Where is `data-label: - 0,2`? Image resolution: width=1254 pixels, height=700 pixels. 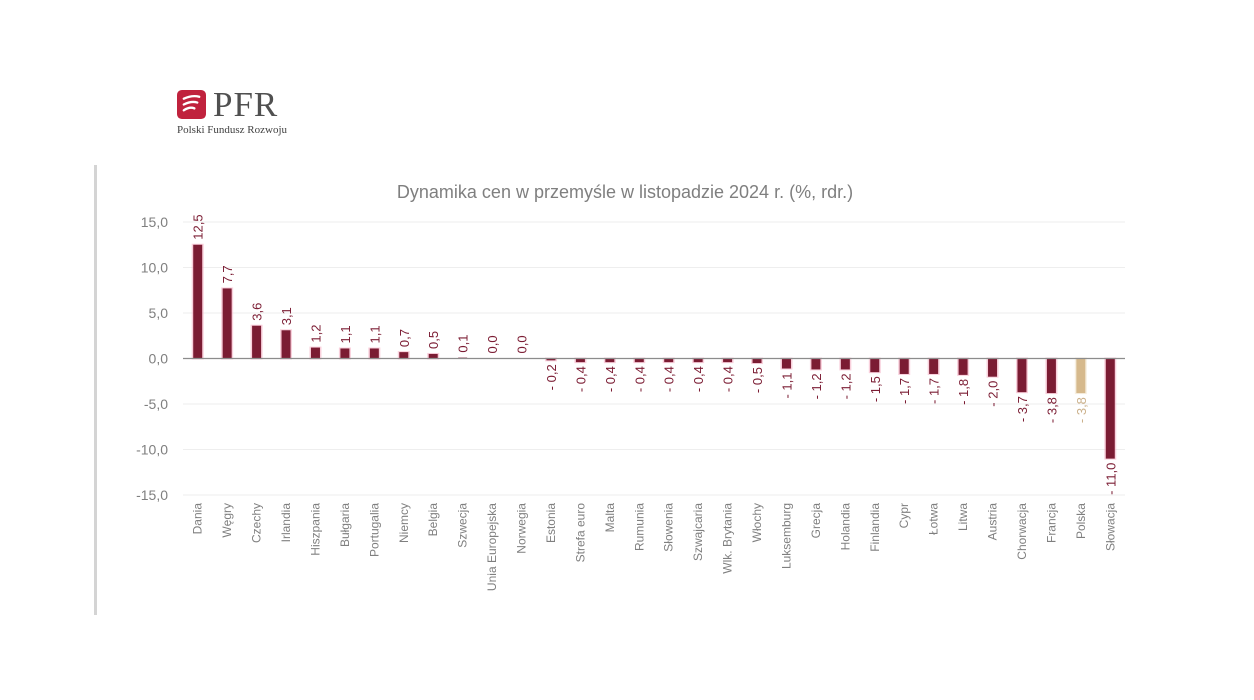 data-label: - 0,2 is located at coordinates (551, 377).